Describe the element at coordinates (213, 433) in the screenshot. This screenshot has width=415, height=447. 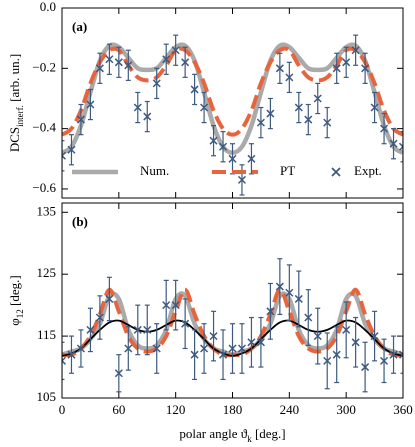
I see `label-text: polar angle ϑ` at that location.